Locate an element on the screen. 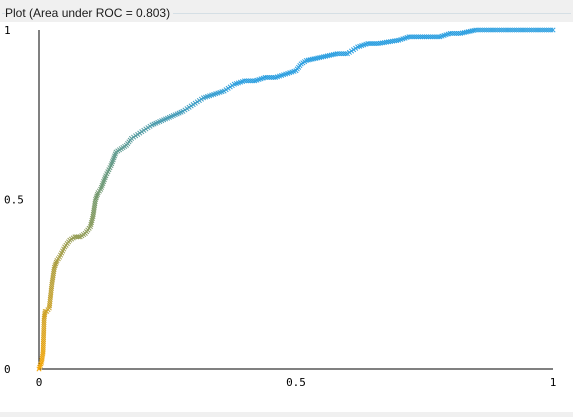 The height and width of the screenshot is (417, 573). plot-title: Plot (Area under ROC = 0.803) is located at coordinates (89, 13).